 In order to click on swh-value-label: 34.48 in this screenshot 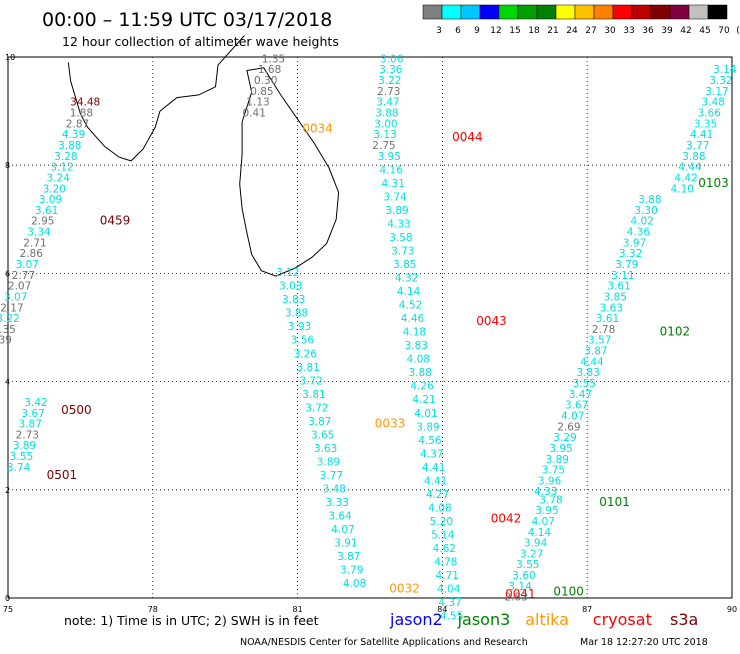, I will do `click(85, 103)`.